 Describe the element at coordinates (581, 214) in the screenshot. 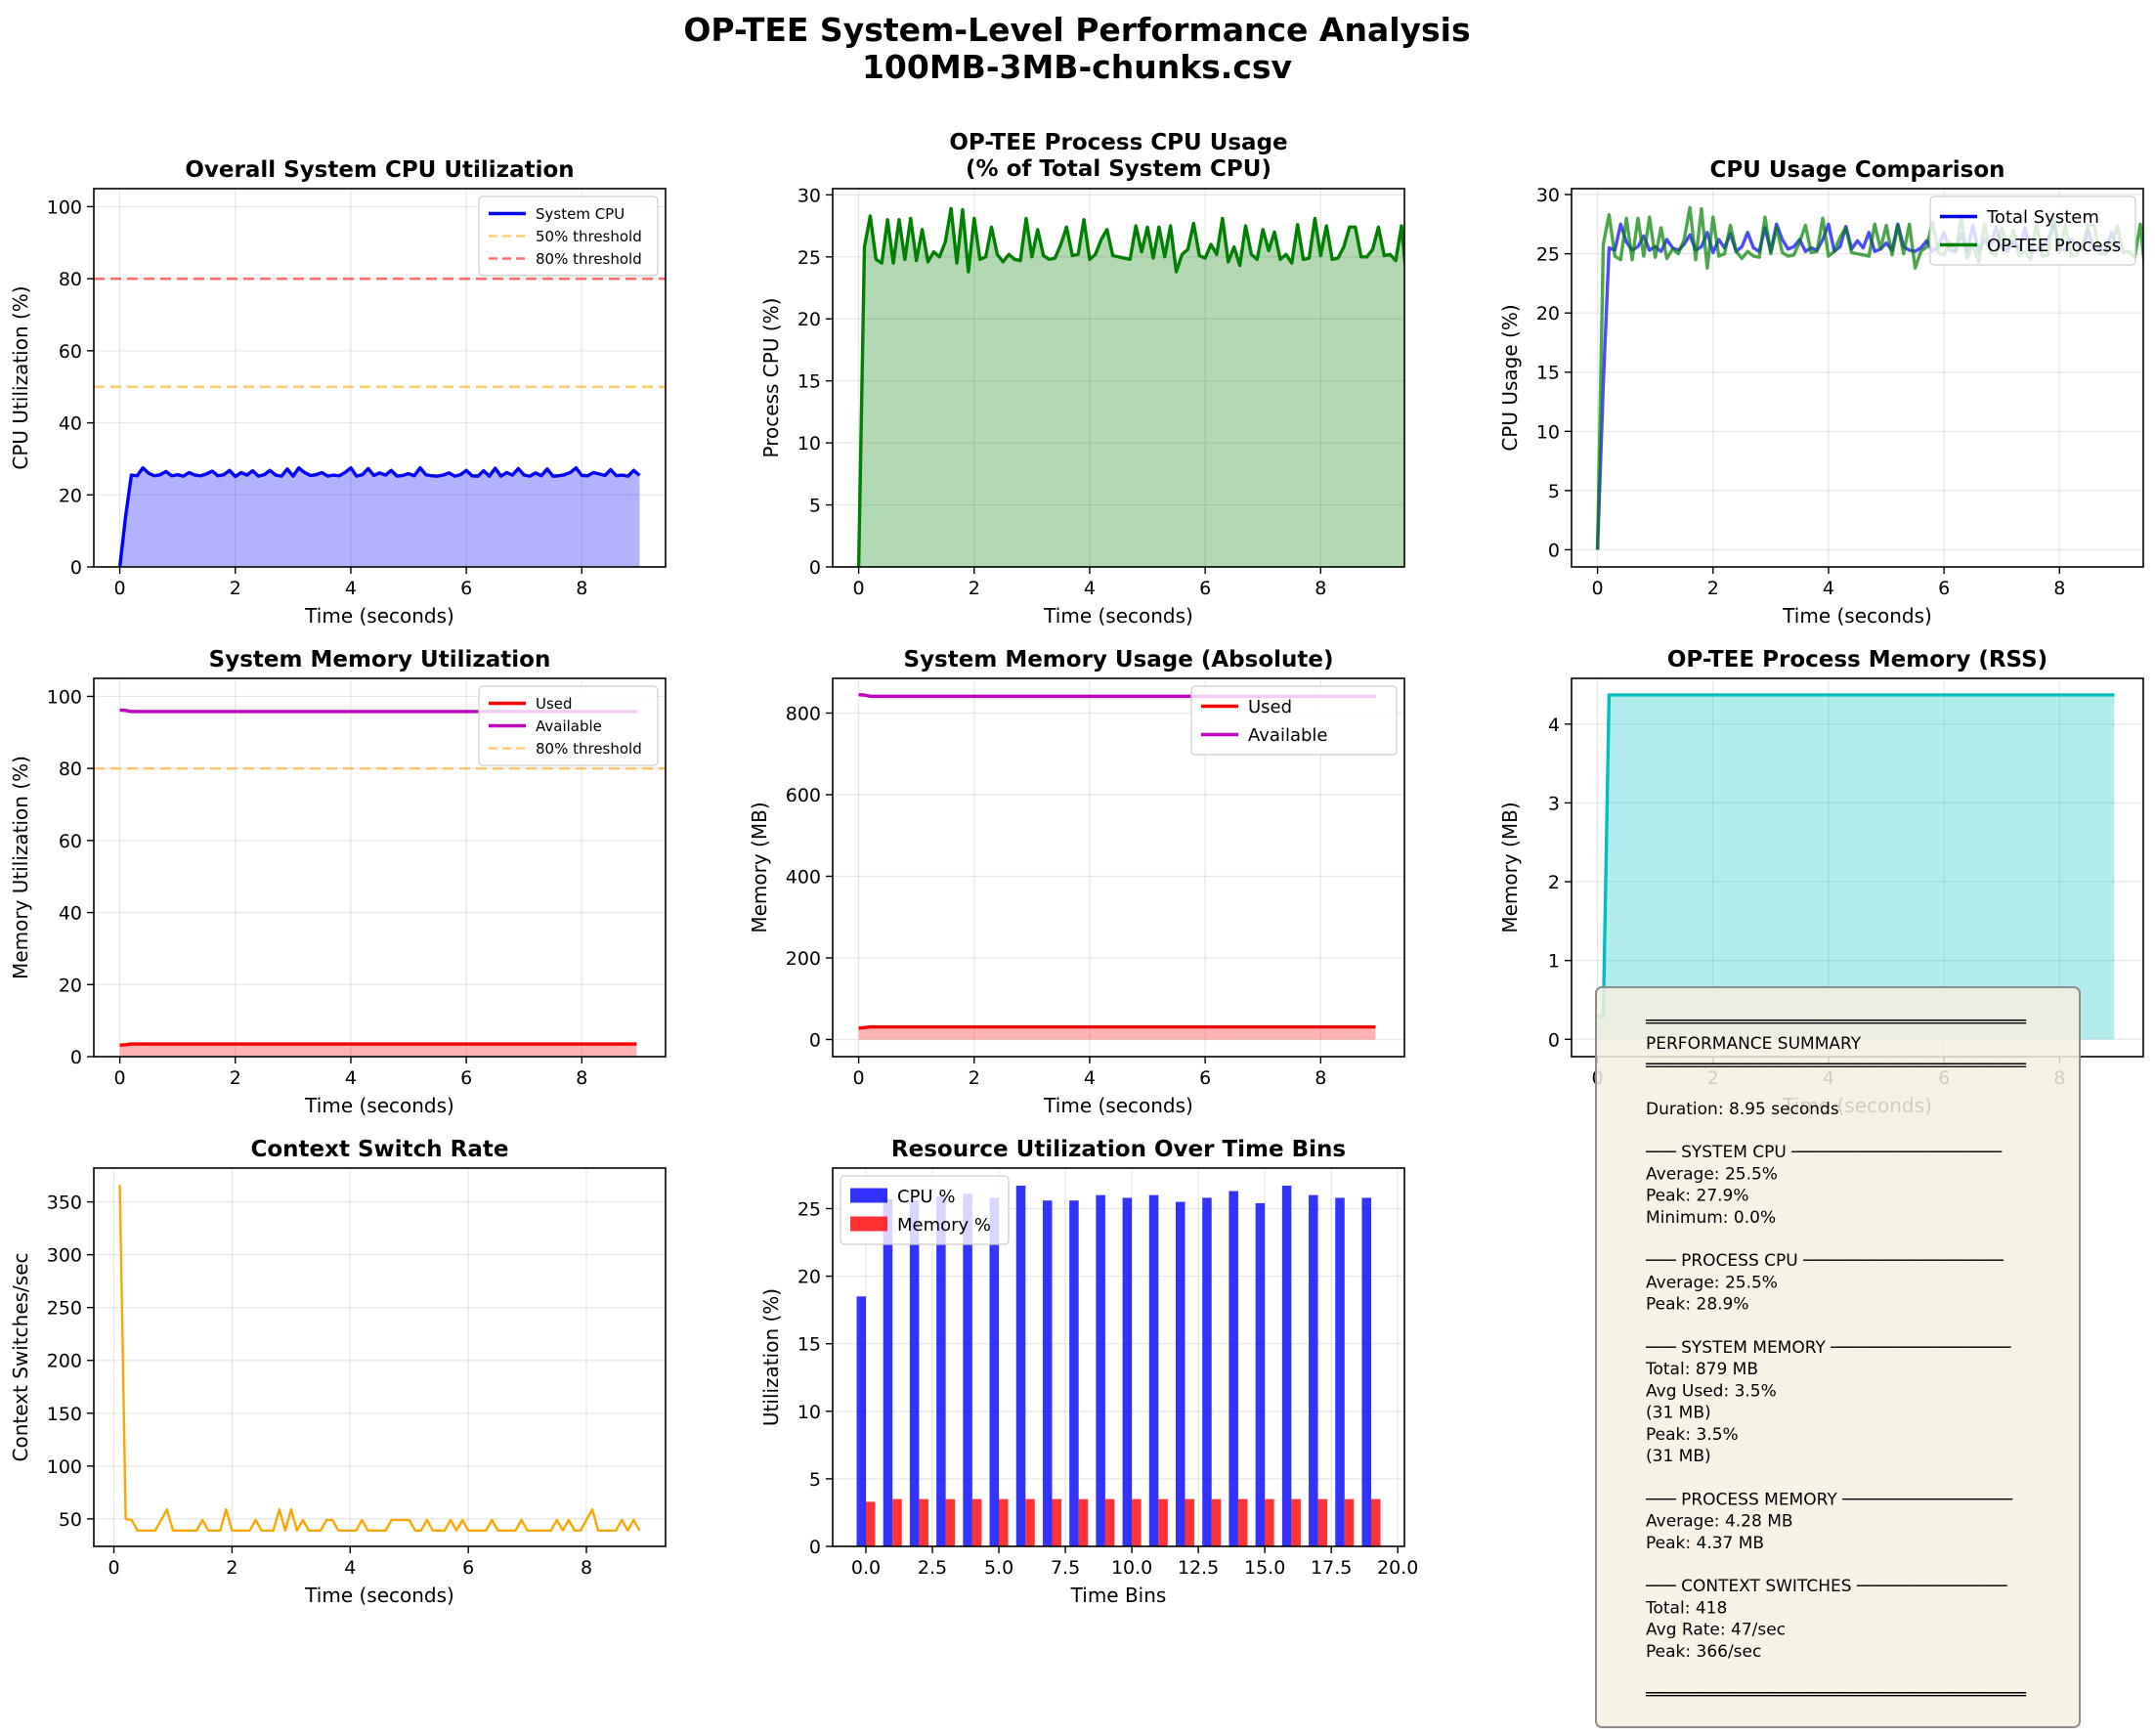

I see `legend-label: System CPU` at that location.